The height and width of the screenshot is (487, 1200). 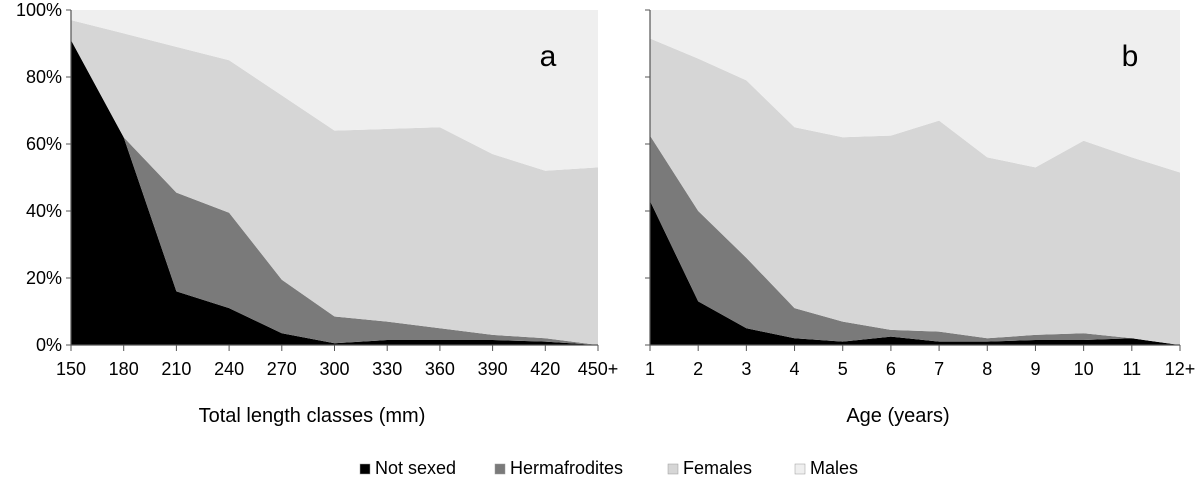 I want to click on y-tick-label: 0%, so click(x=49, y=345).